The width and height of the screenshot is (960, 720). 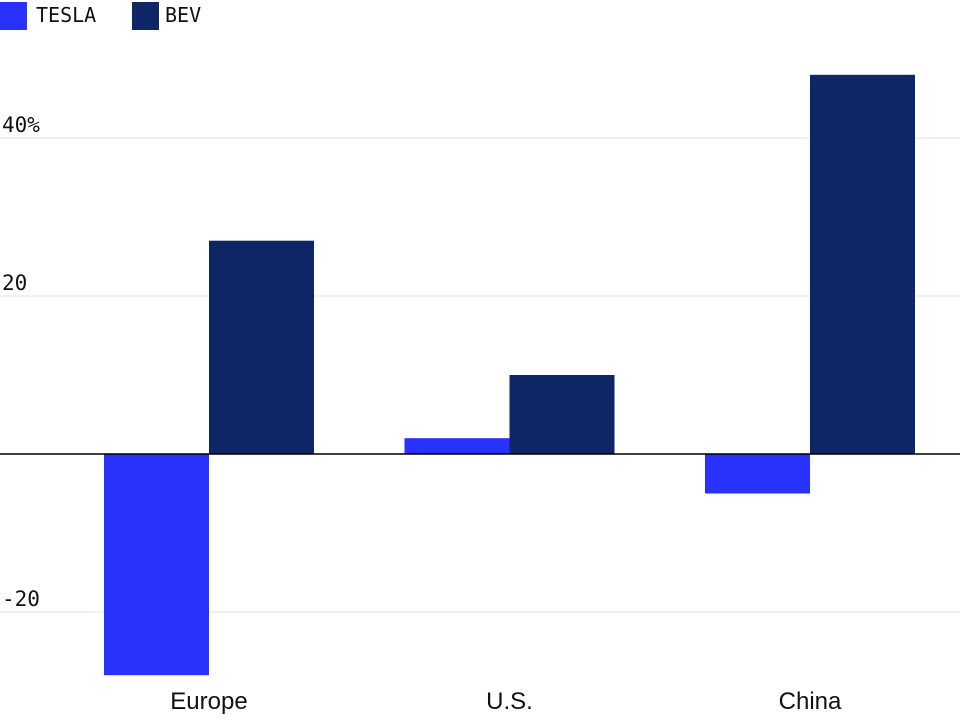 I want to click on bar-tesla-europe, so click(x=156, y=565).